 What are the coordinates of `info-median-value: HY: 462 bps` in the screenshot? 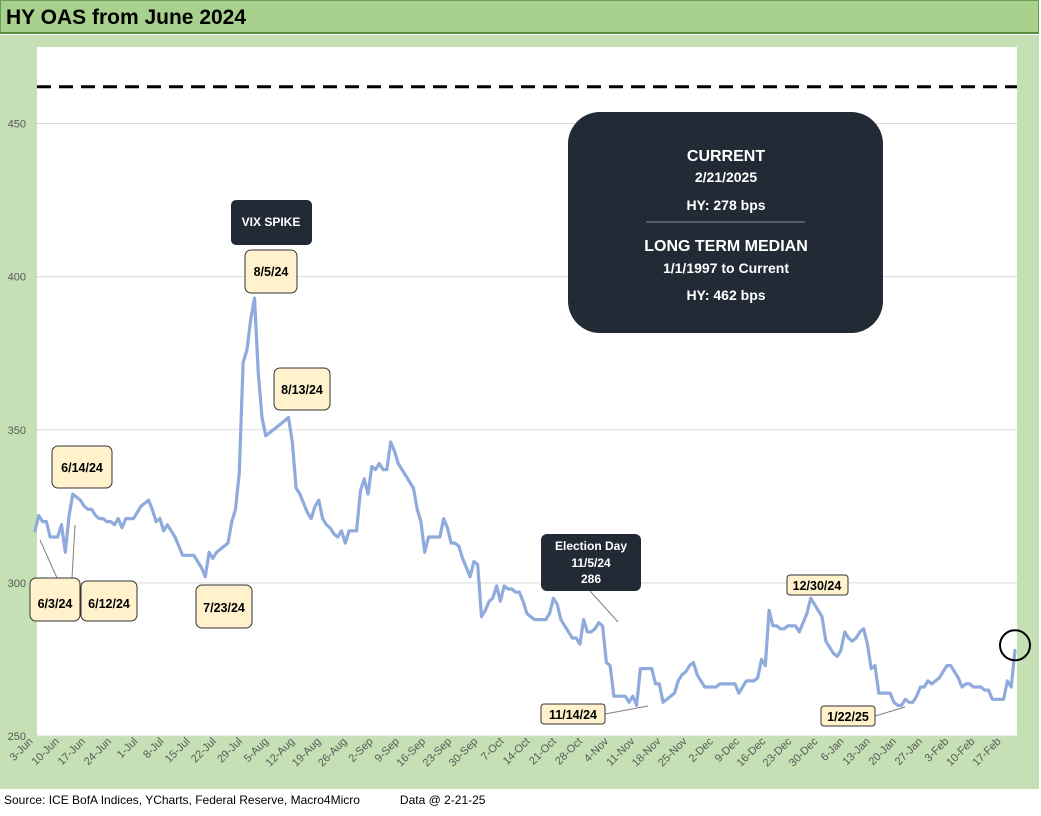 It's located at (725, 295).